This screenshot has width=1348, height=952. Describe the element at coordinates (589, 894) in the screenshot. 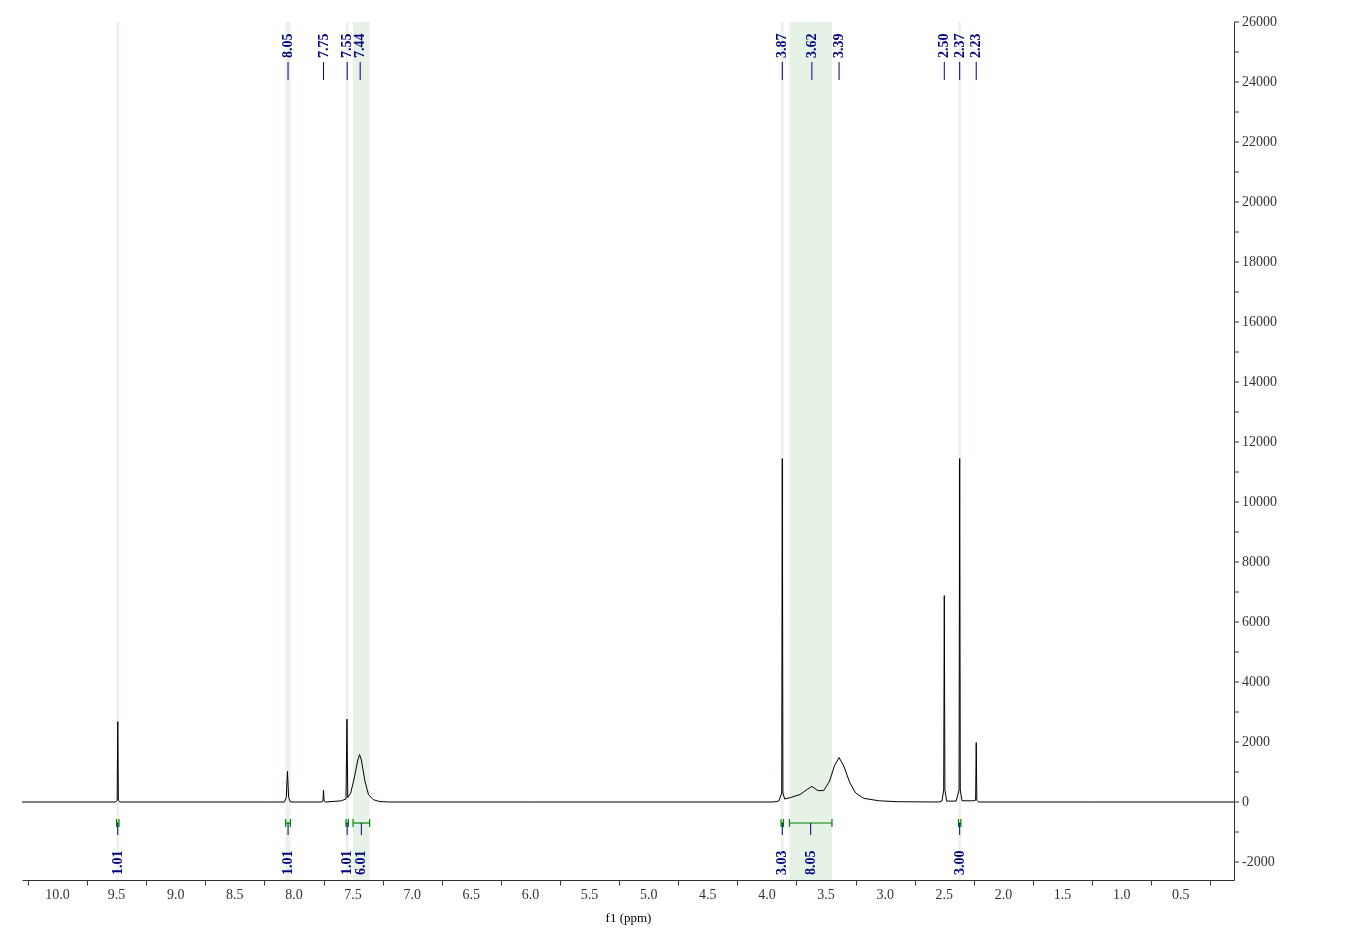

I see `x-tick-label: 5.5` at that location.